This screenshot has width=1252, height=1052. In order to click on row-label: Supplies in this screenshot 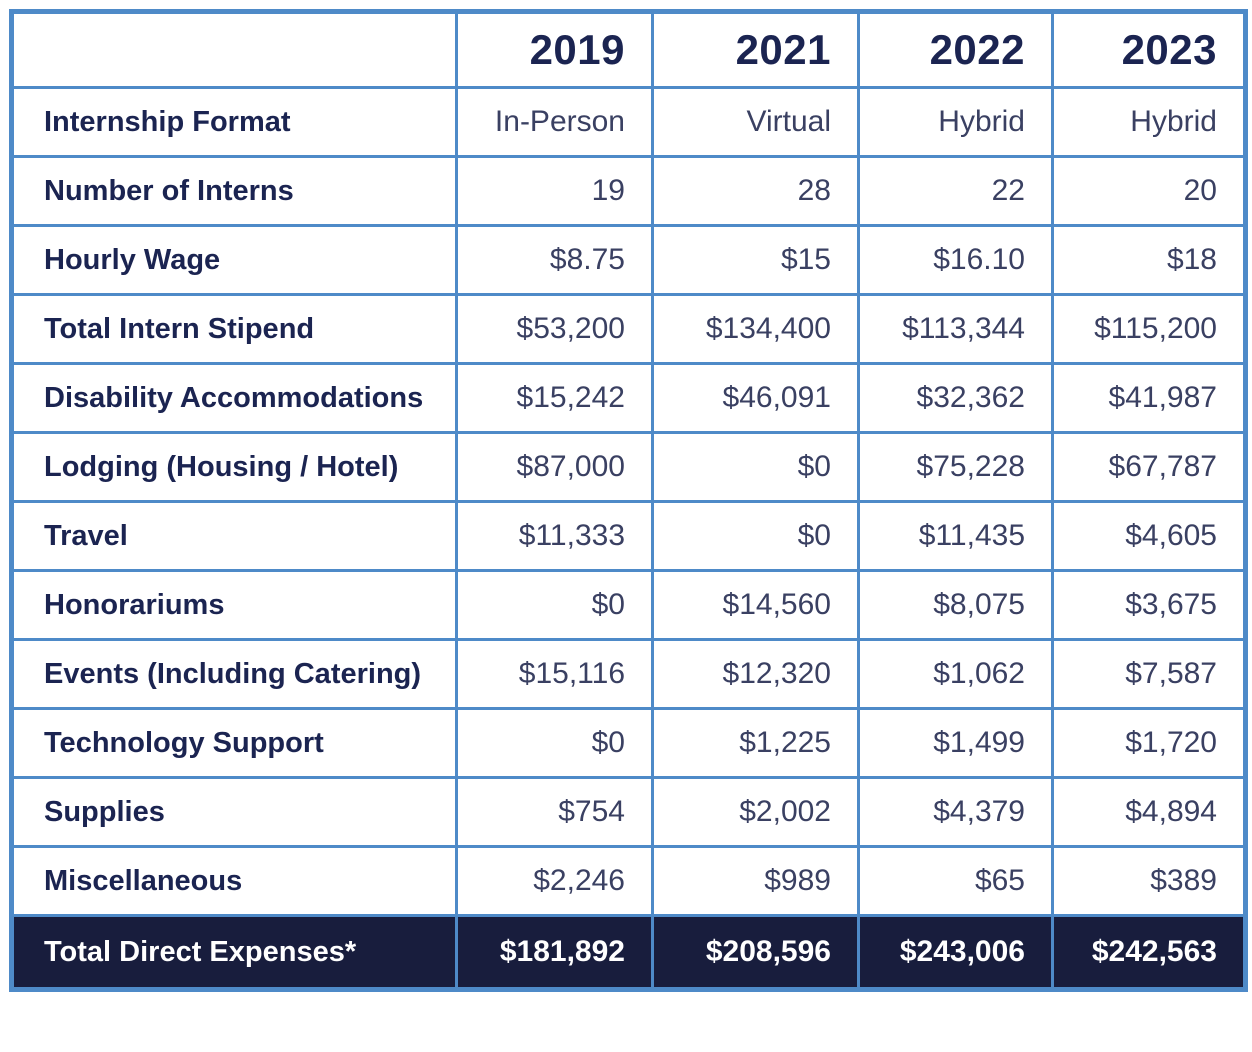, I will do `click(234, 812)`.